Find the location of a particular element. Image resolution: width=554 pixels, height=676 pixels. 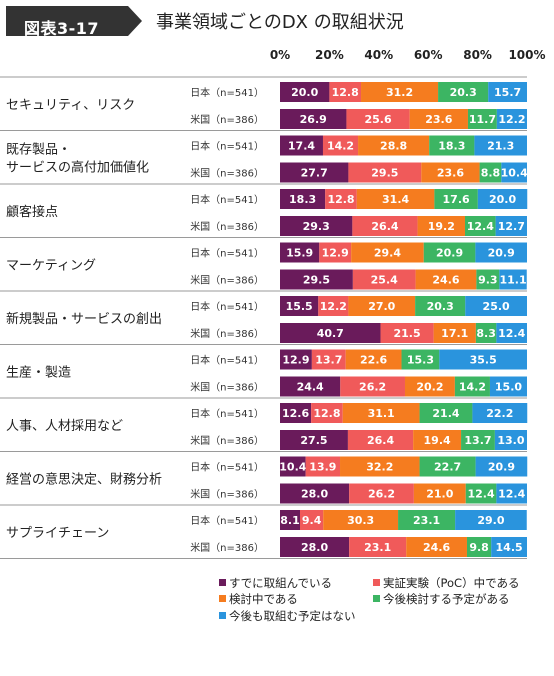

data-label: 19.2 is located at coordinates (441, 226).